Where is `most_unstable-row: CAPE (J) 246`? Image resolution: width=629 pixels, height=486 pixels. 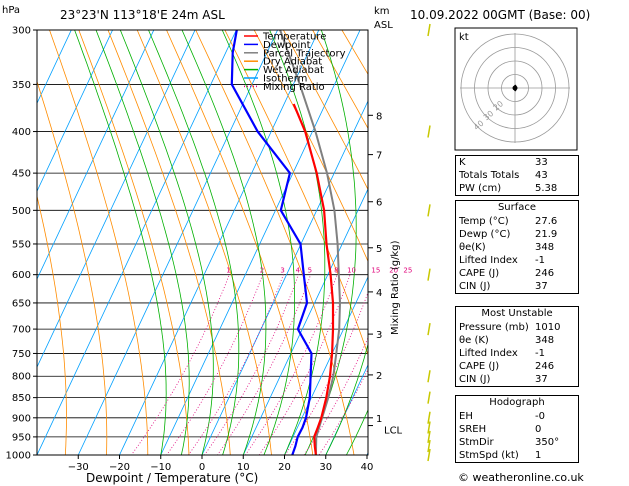
most_unstable-row: CAPE (J) 246 is located at coordinates (517, 366).